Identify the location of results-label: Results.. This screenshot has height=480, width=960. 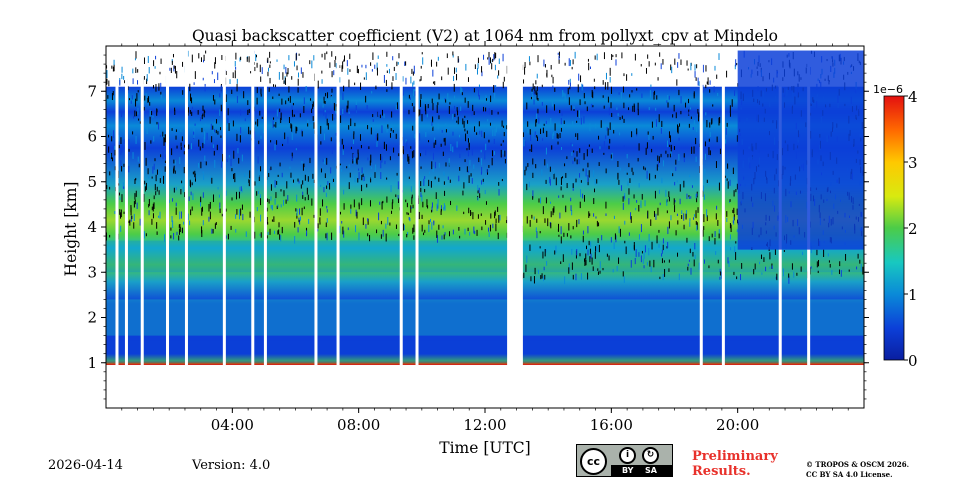
(721, 471).